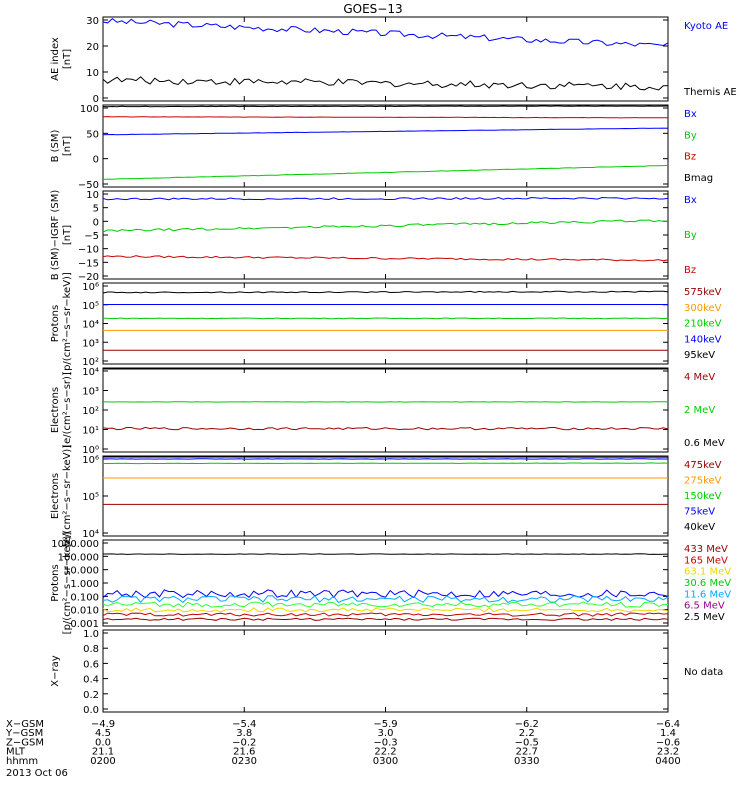 This screenshot has height=800, width=750. I want to click on legend-item: 11.6 MeV, so click(707, 594).